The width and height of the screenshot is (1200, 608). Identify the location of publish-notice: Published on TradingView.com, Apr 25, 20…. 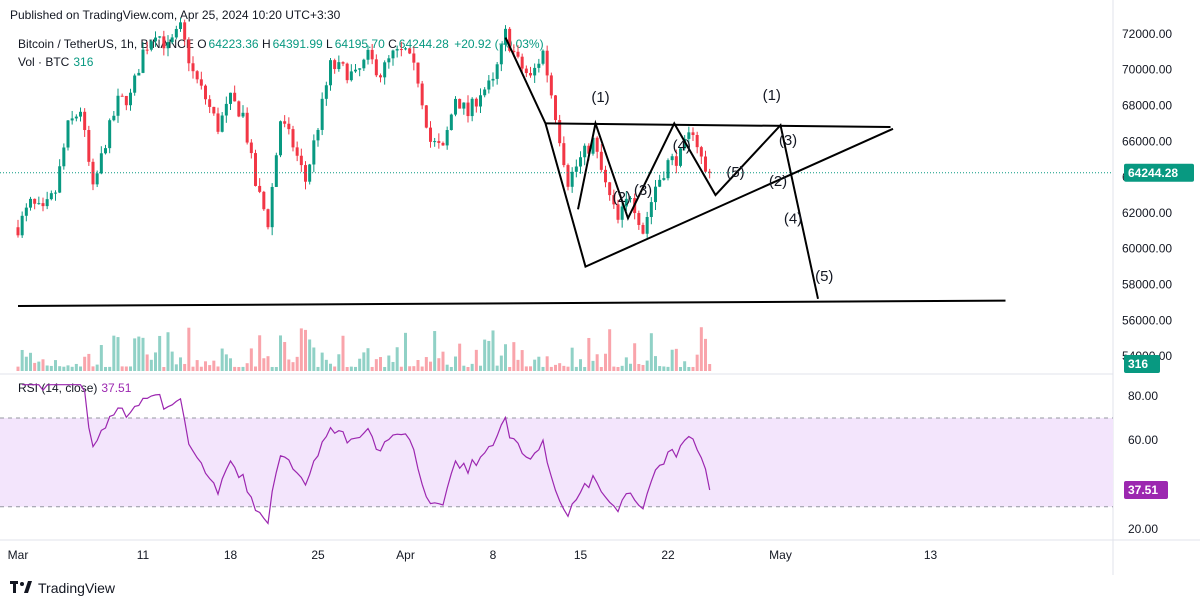
(175, 15).